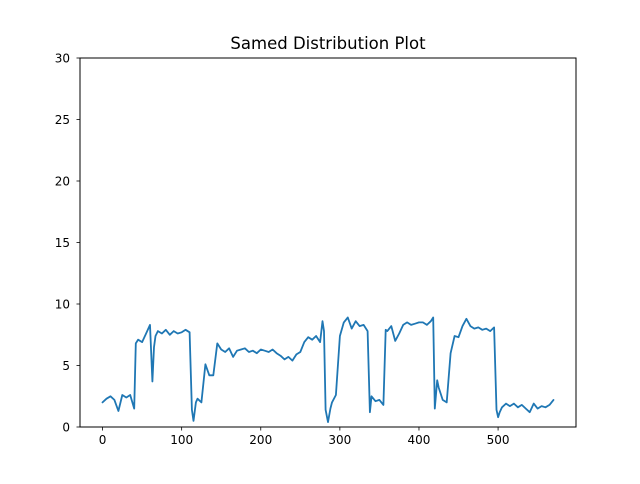  What do you see at coordinates (62, 243) in the screenshot?
I see `y-tick-label: 15` at bounding box center [62, 243].